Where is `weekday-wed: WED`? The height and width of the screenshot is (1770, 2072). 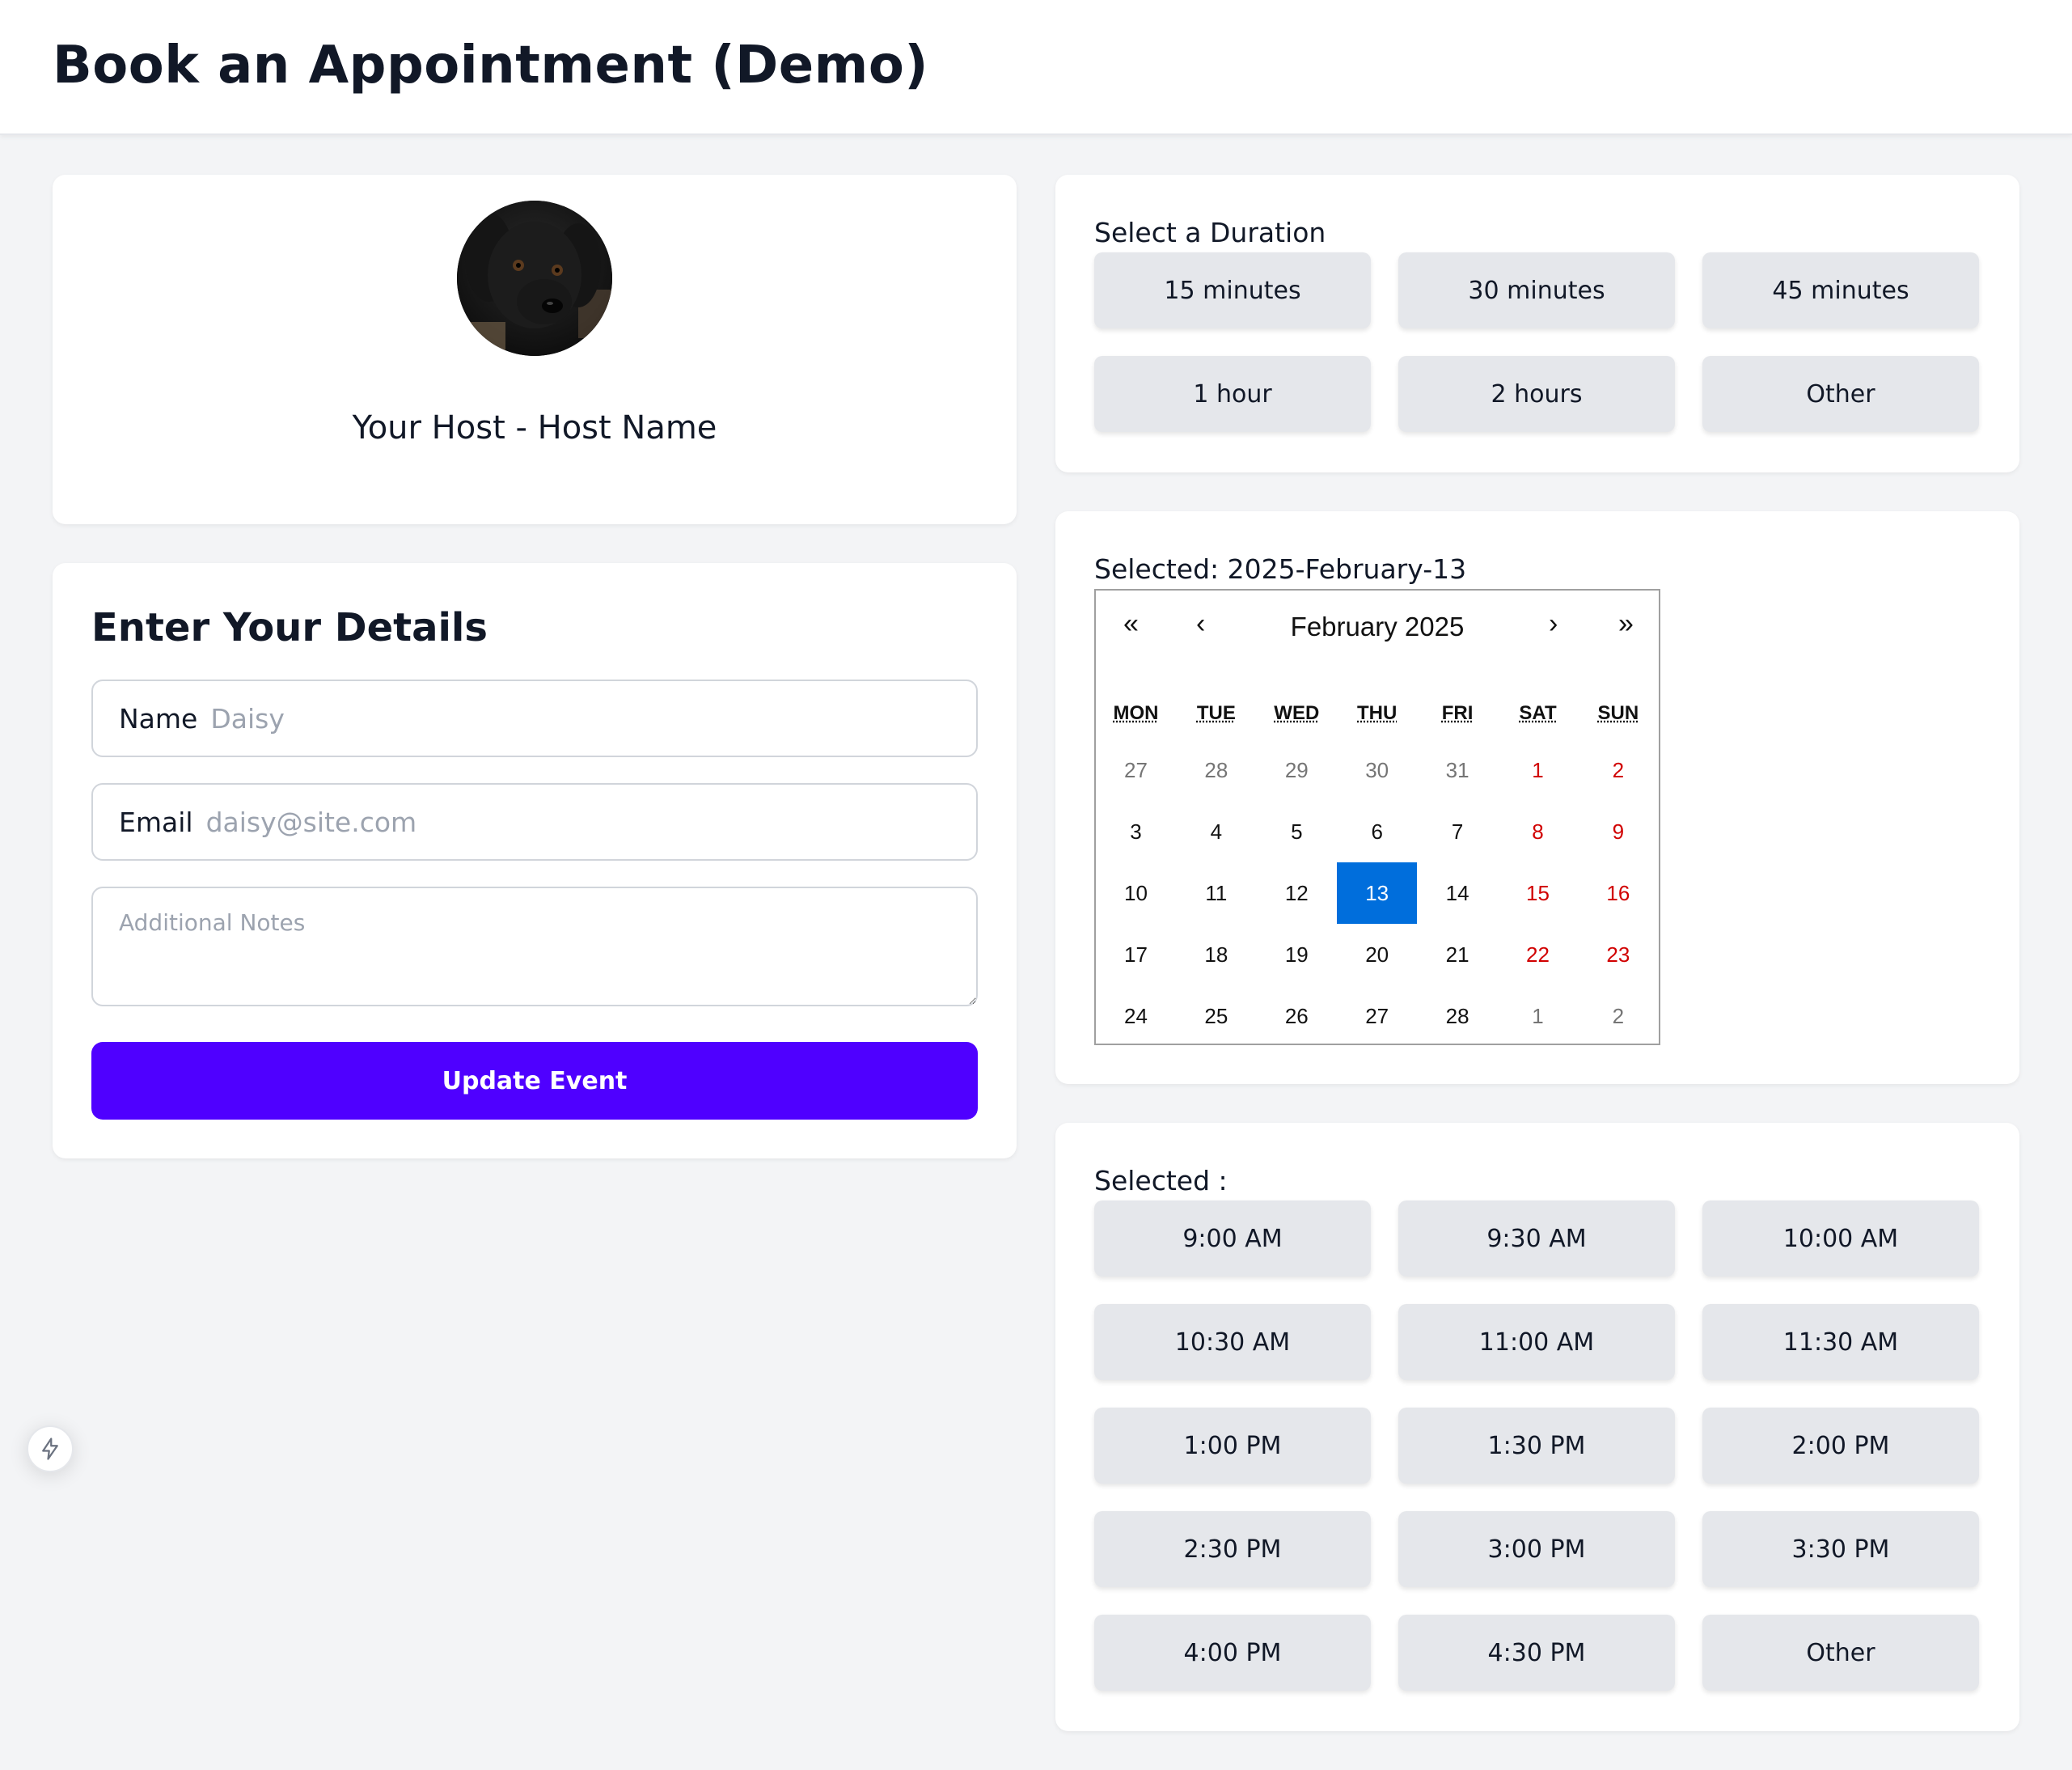 weekday-wed: WED is located at coordinates (1297, 713).